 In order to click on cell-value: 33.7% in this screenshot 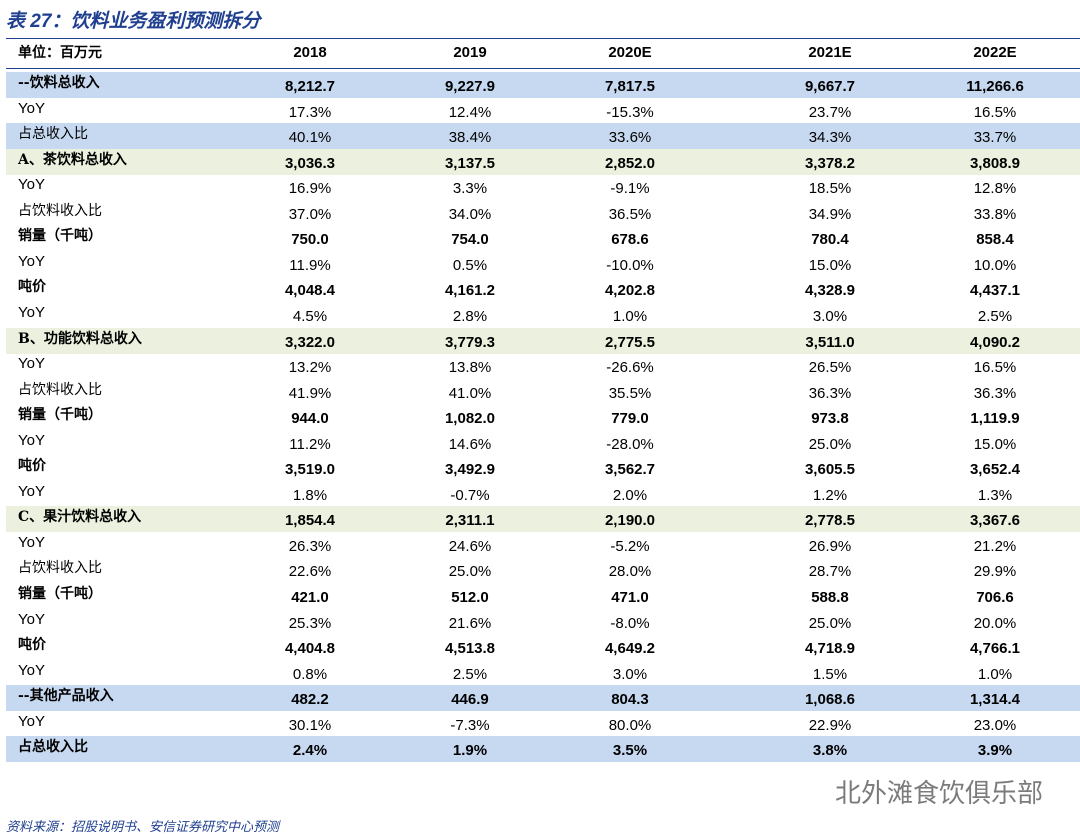, I will do `click(995, 138)`.